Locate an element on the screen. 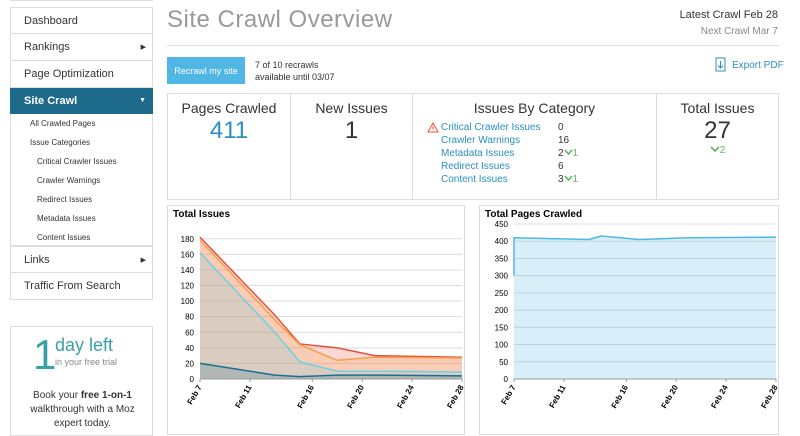  category-name: Critical Crawler Issues is located at coordinates (491, 127).